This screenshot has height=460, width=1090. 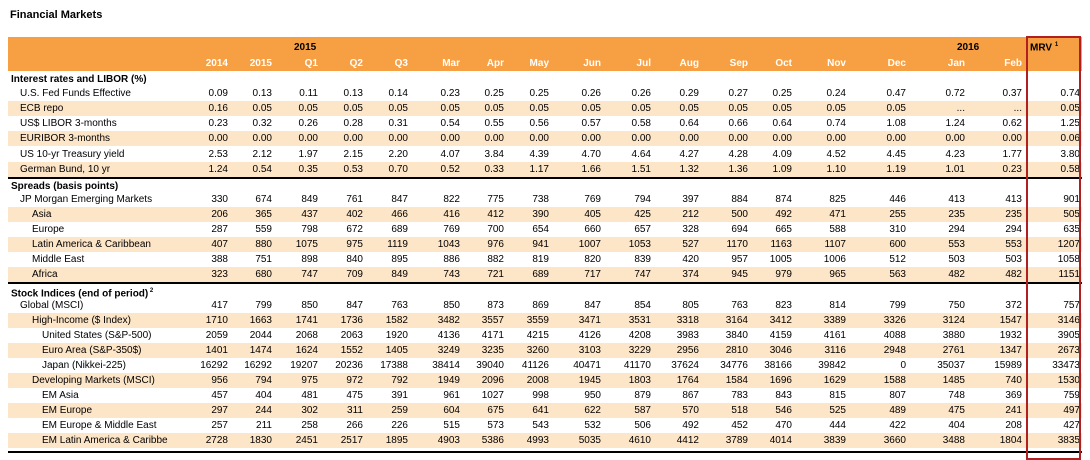 What do you see at coordinates (783, 396) in the screenshot?
I see `table-cell: 843` at bounding box center [783, 396].